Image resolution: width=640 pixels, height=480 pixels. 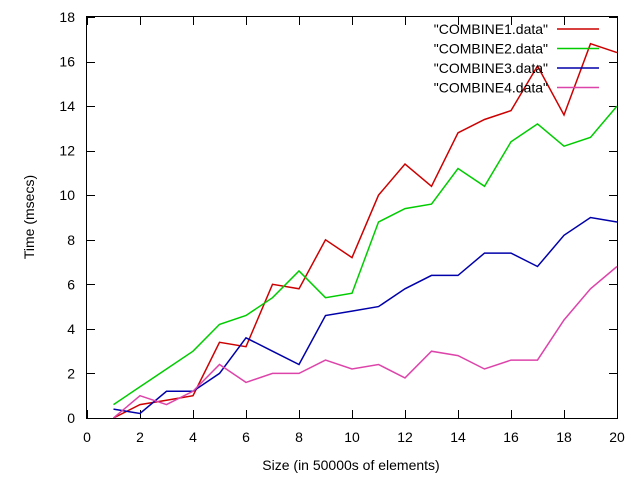 What do you see at coordinates (617, 437) in the screenshot?
I see `x-tick-label: 20` at bounding box center [617, 437].